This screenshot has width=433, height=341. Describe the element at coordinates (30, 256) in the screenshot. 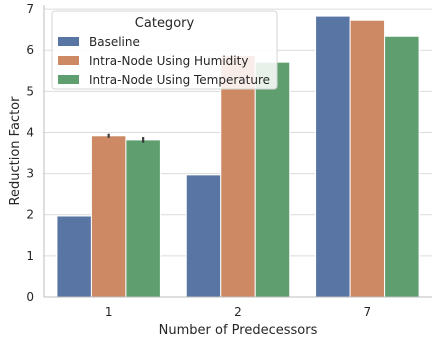

I see `y-tick-label: 1` at that location.